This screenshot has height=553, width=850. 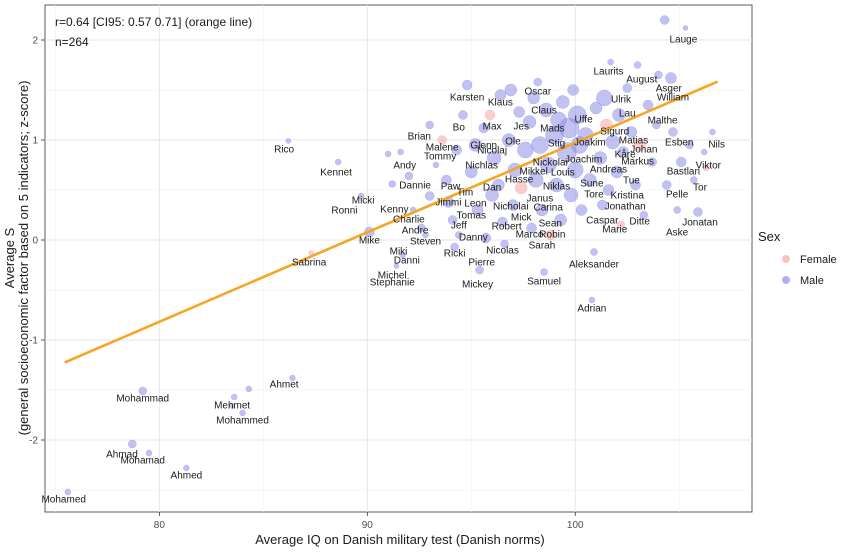 What do you see at coordinates (700, 188) in the screenshot?
I see `point-label: Tor` at bounding box center [700, 188].